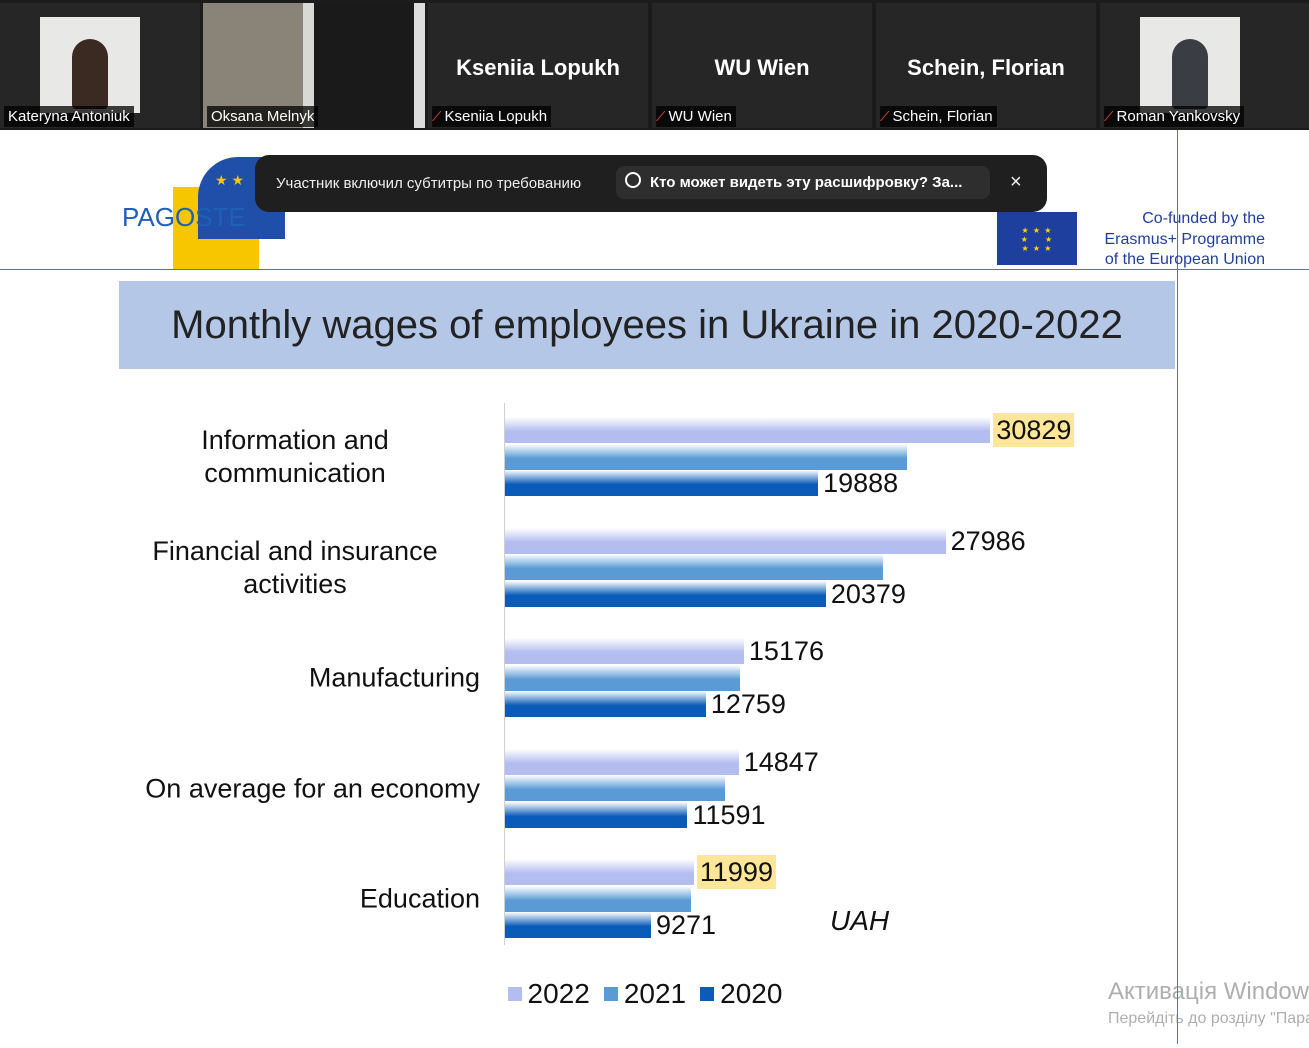  Describe the element at coordinates (184, 217) in the screenshot. I see `logo-text: PAGOSTE` at that location.